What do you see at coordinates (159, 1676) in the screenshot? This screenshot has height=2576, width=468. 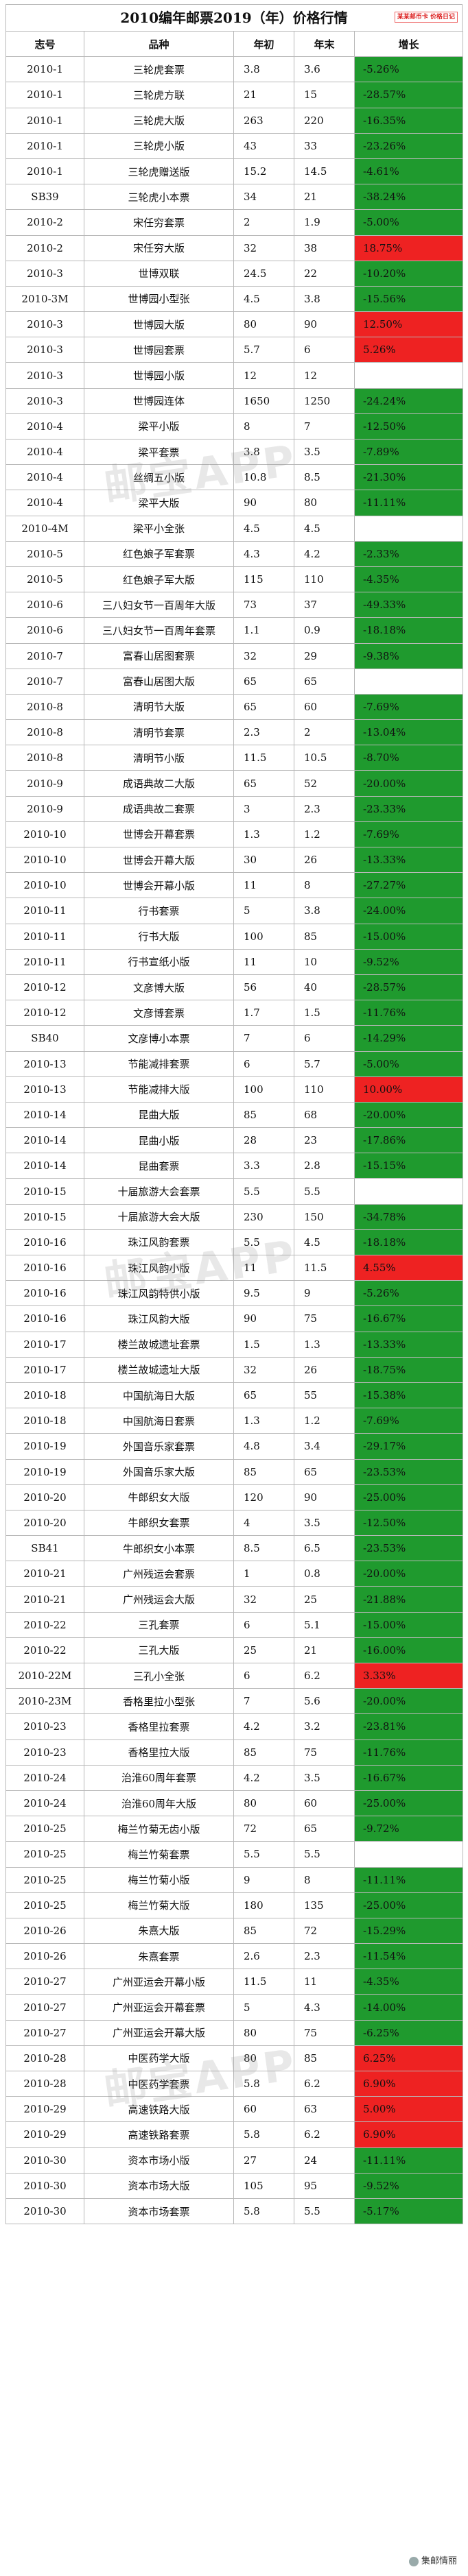 I see `cell-name: 三孔小全张` at bounding box center [159, 1676].